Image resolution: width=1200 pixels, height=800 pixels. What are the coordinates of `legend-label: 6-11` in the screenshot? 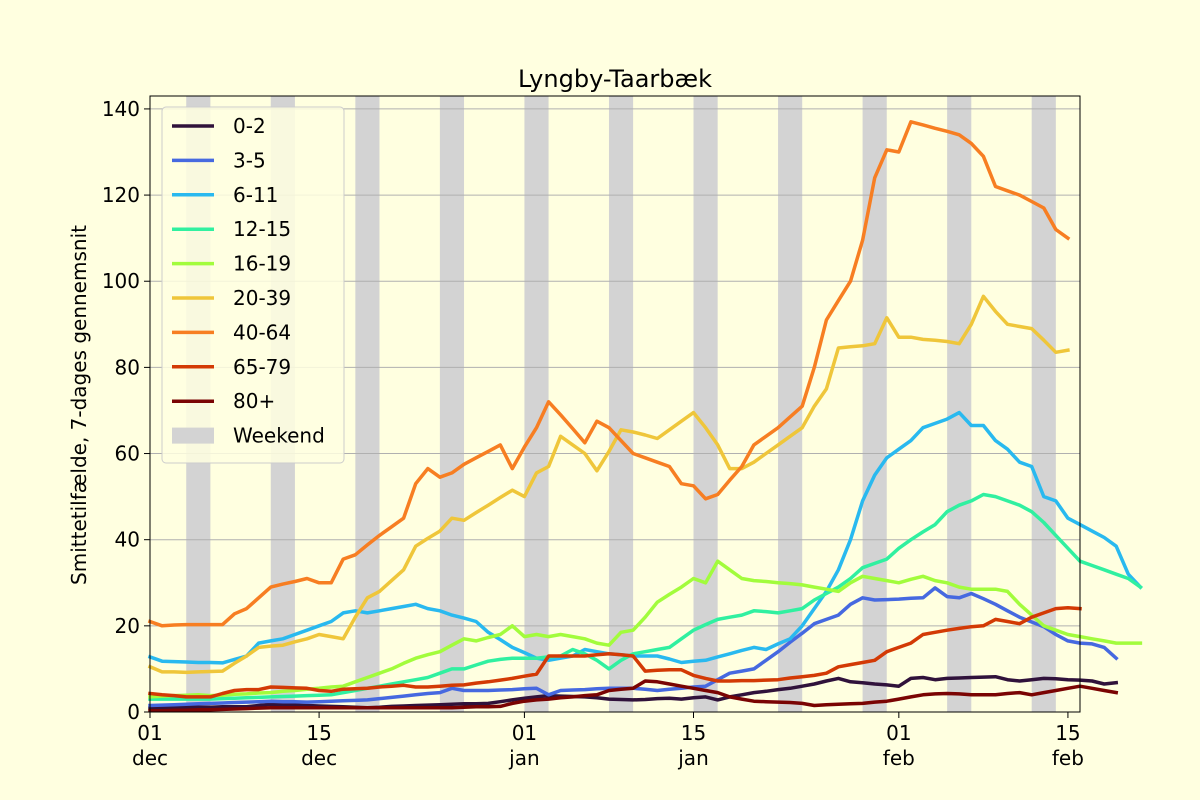 It's located at (255, 195).